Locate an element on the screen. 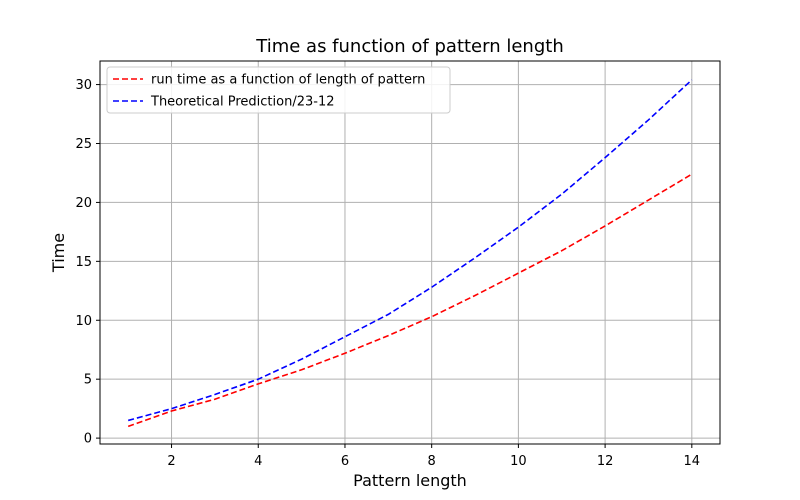 This screenshot has width=800, height=500. x-axis-title: Pattern length is located at coordinates (410, 480).